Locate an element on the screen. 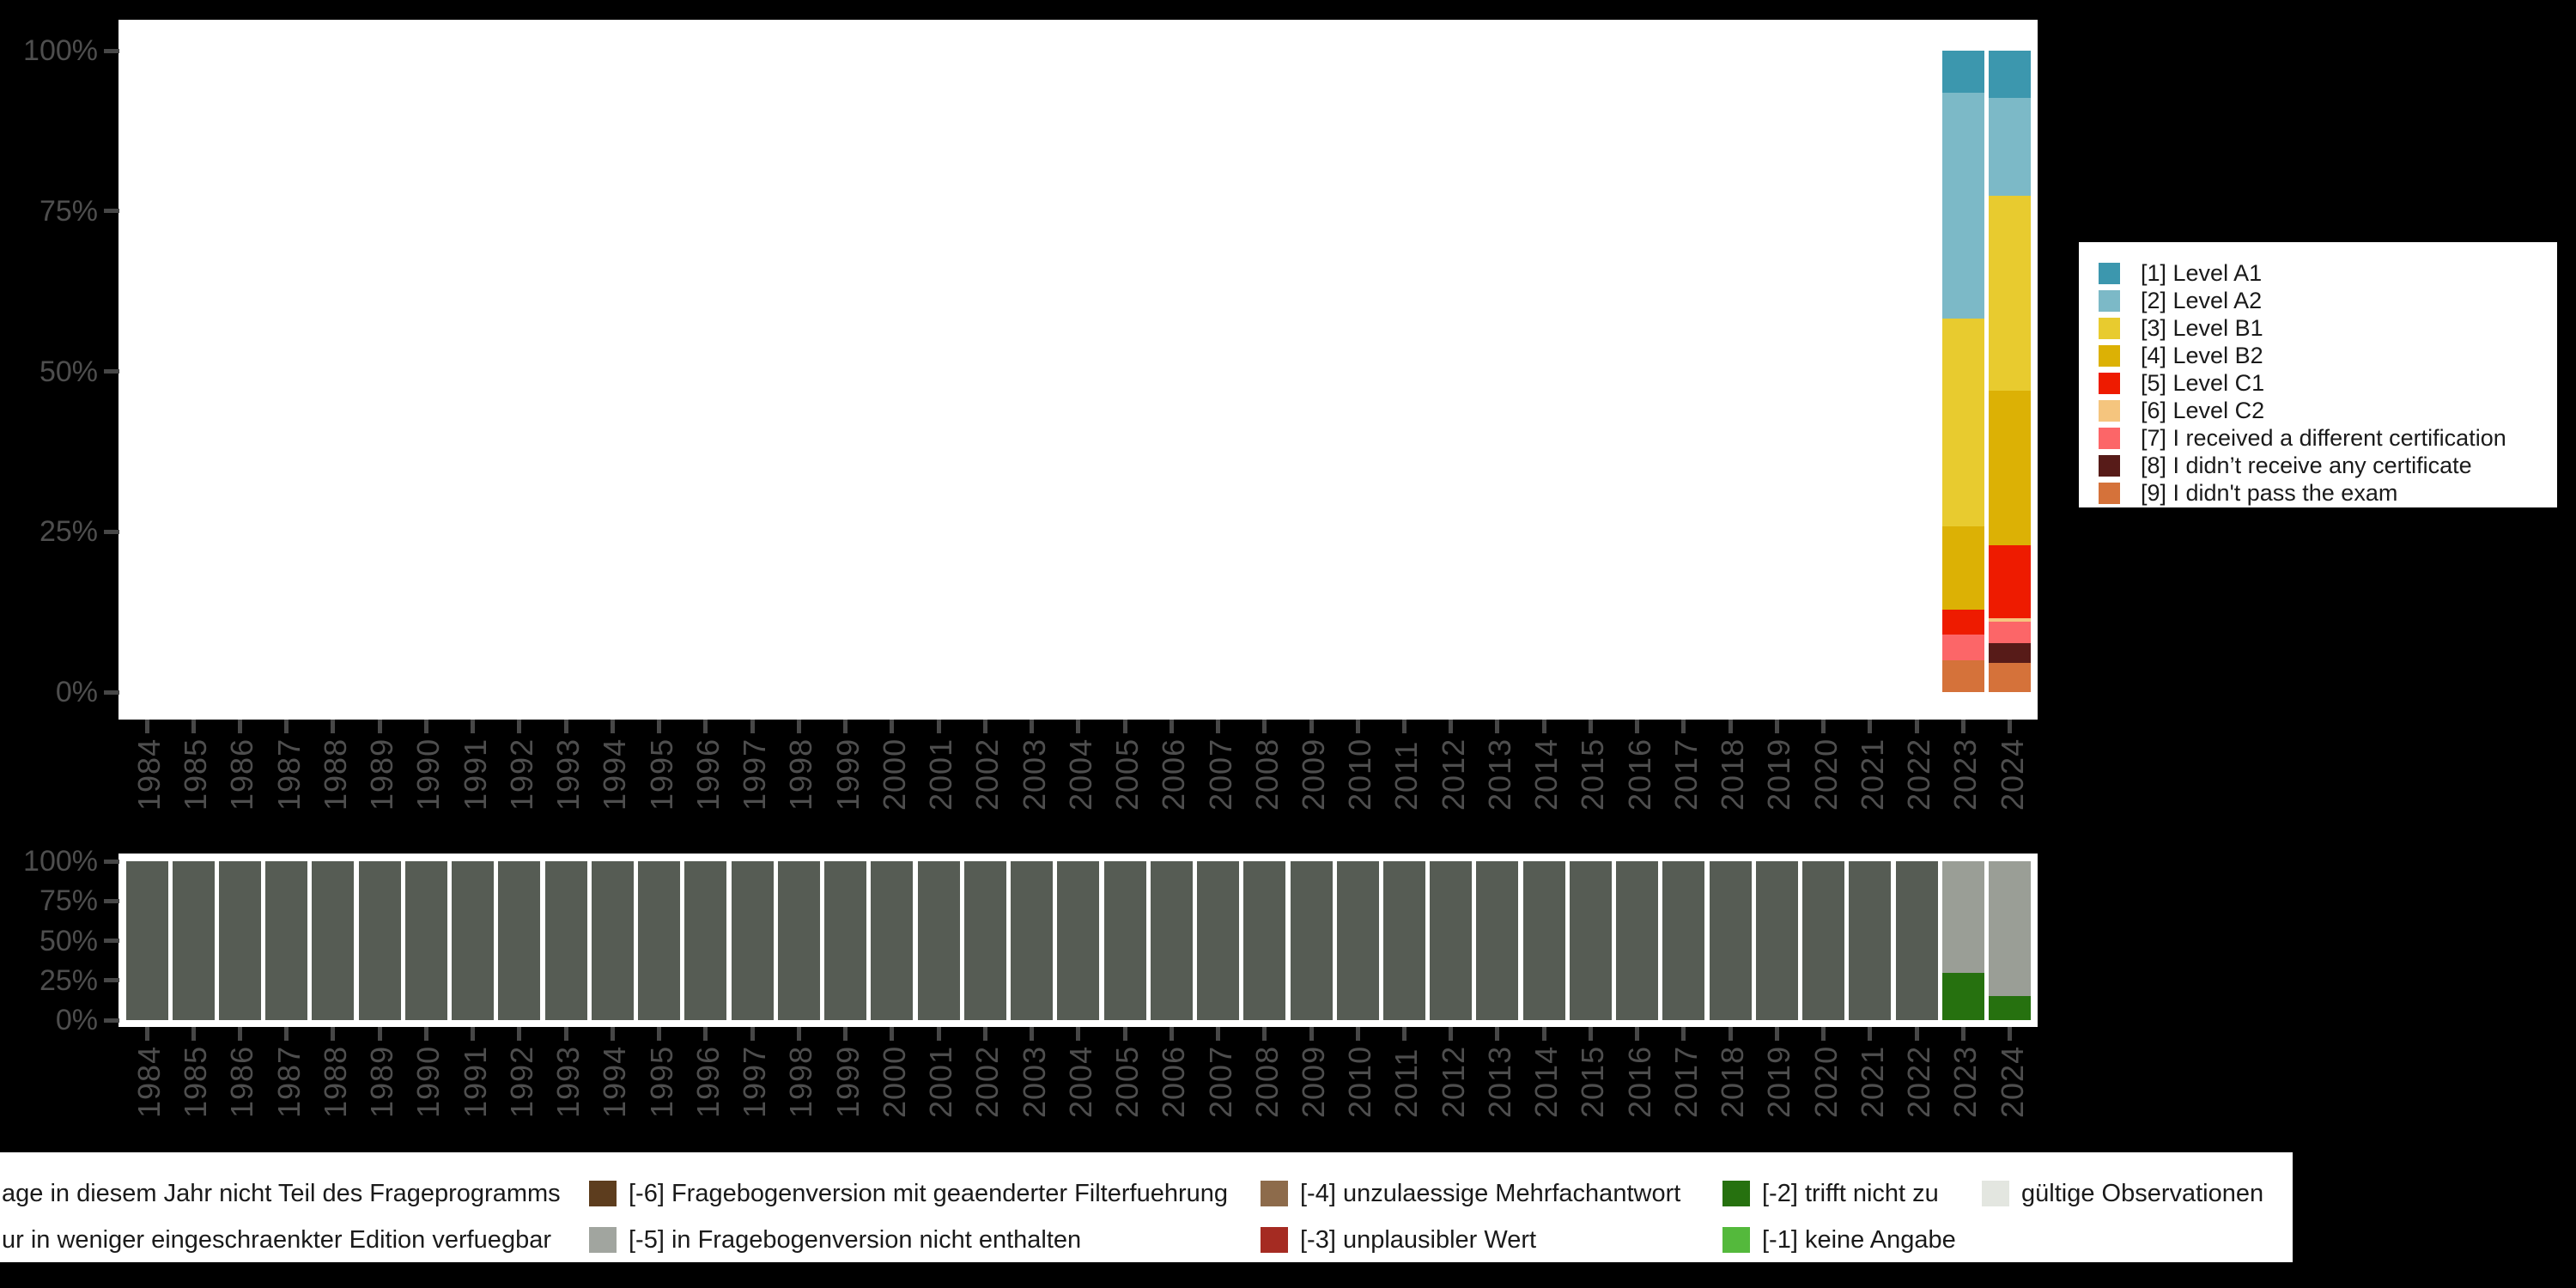 This screenshot has width=2576, height=1288. missing-legend-label: [-2] trifft nicht zu is located at coordinates (1850, 1193).